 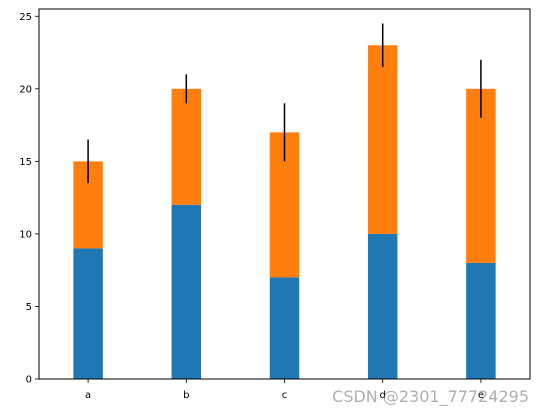 I want to click on y-tick-label: 20, so click(x=25, y=89).